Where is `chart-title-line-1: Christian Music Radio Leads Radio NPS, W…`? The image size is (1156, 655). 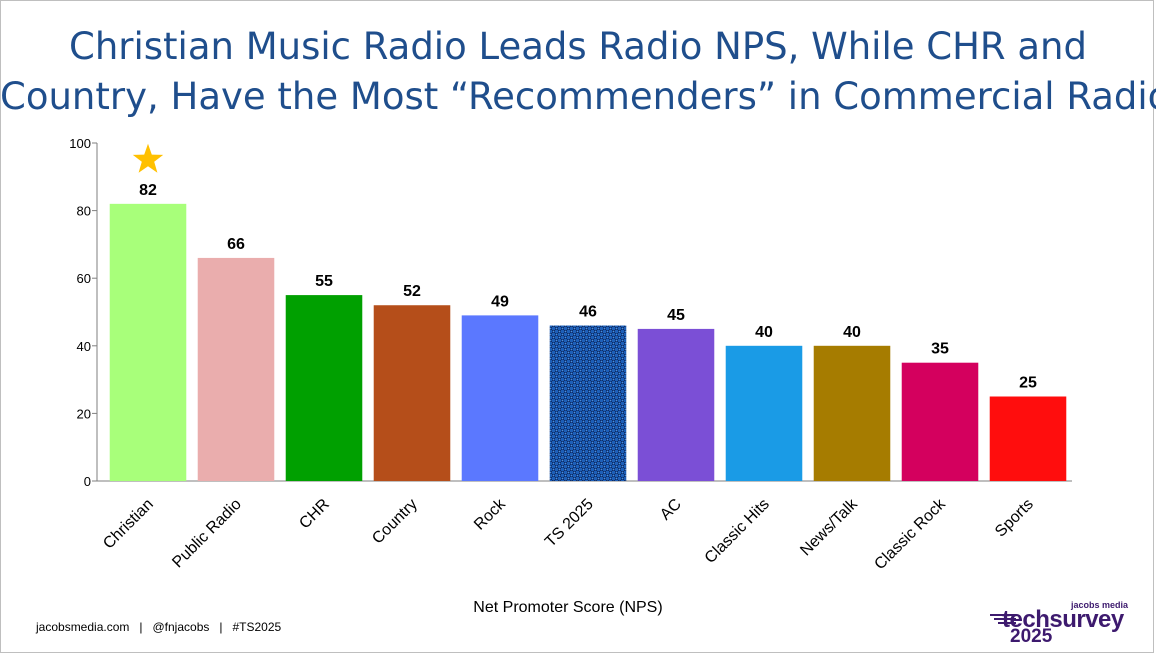
chart-title-line-1: Christian Music Radio Leads Radio NPS, W… is located at coordinates (577, 46).